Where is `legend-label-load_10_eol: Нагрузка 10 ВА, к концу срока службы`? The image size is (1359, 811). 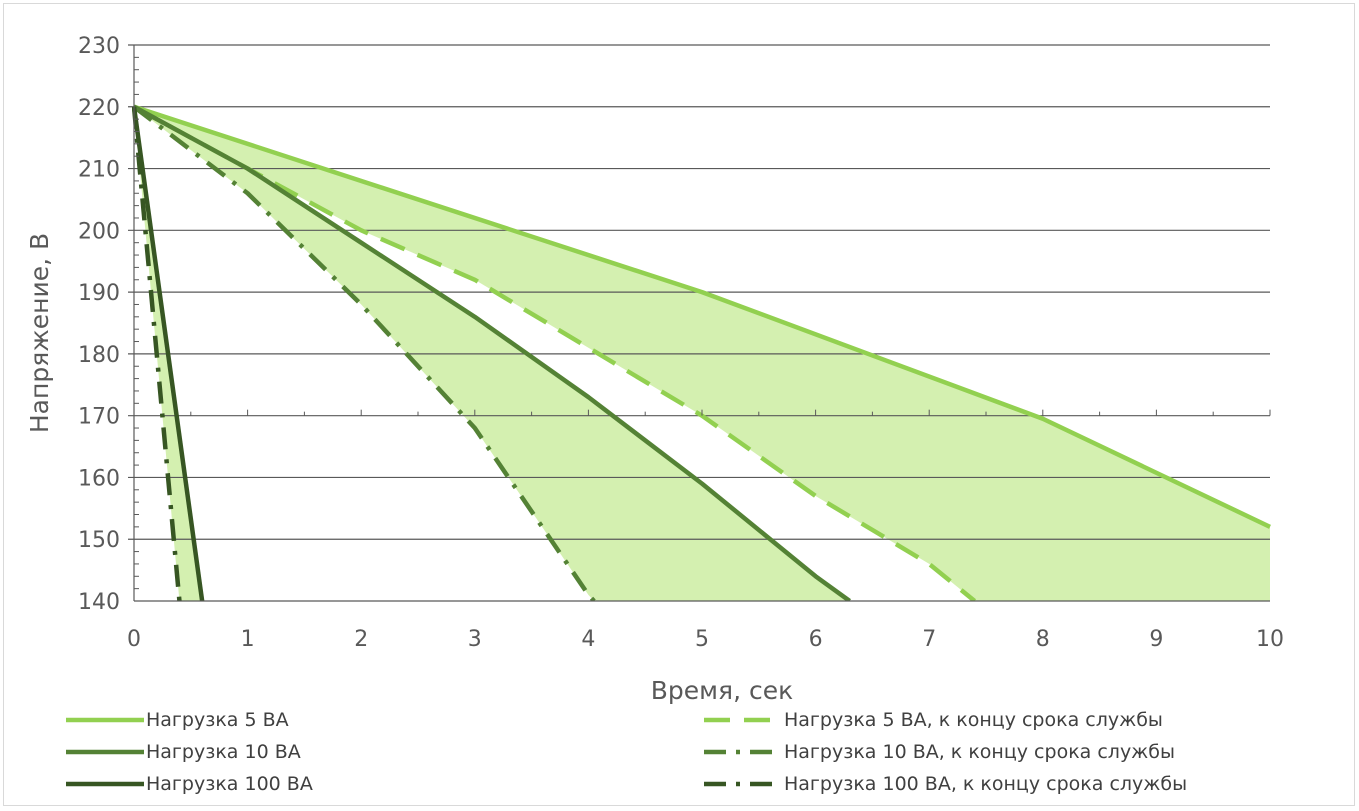 legend-label-load_10_eol: Нагрузка 10 ВА, к концу срока службы is located at coordinates (979, 752).